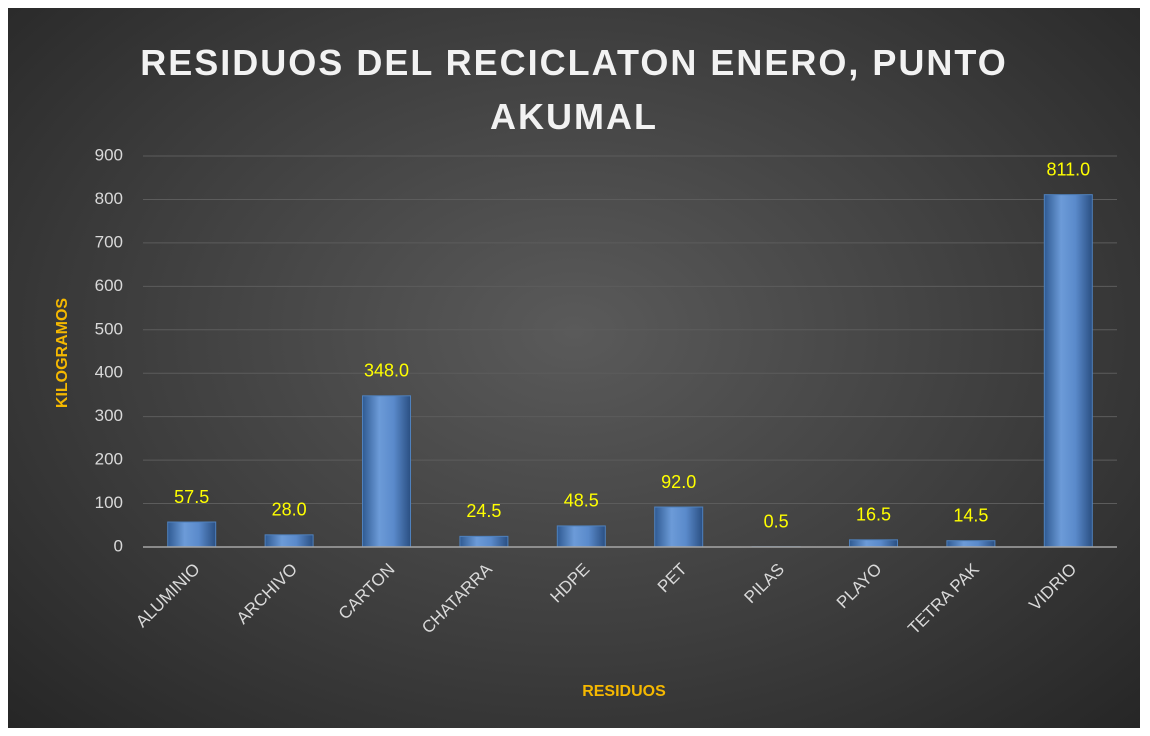  Describe the element at coordinates (109, 241) in the screenshot. I see `y-tick-label: 700` at that location.